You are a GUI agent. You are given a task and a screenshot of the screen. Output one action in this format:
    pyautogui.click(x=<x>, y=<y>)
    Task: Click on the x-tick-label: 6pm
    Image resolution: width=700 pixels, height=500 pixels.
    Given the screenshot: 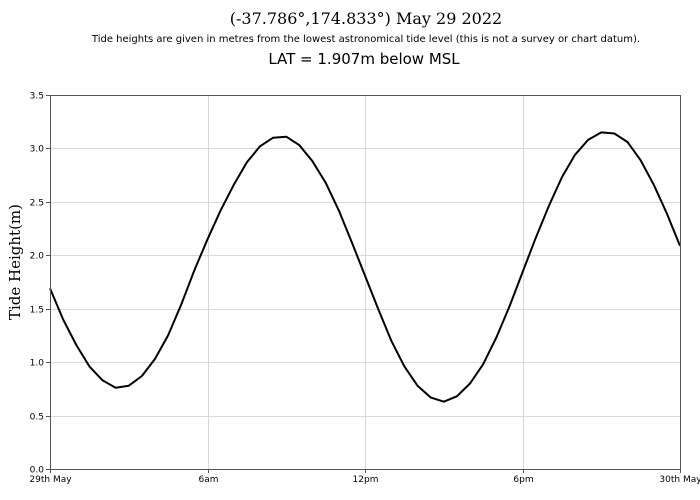 What is the action you would take?
    pyautogui.click(x=523, y=480)
    